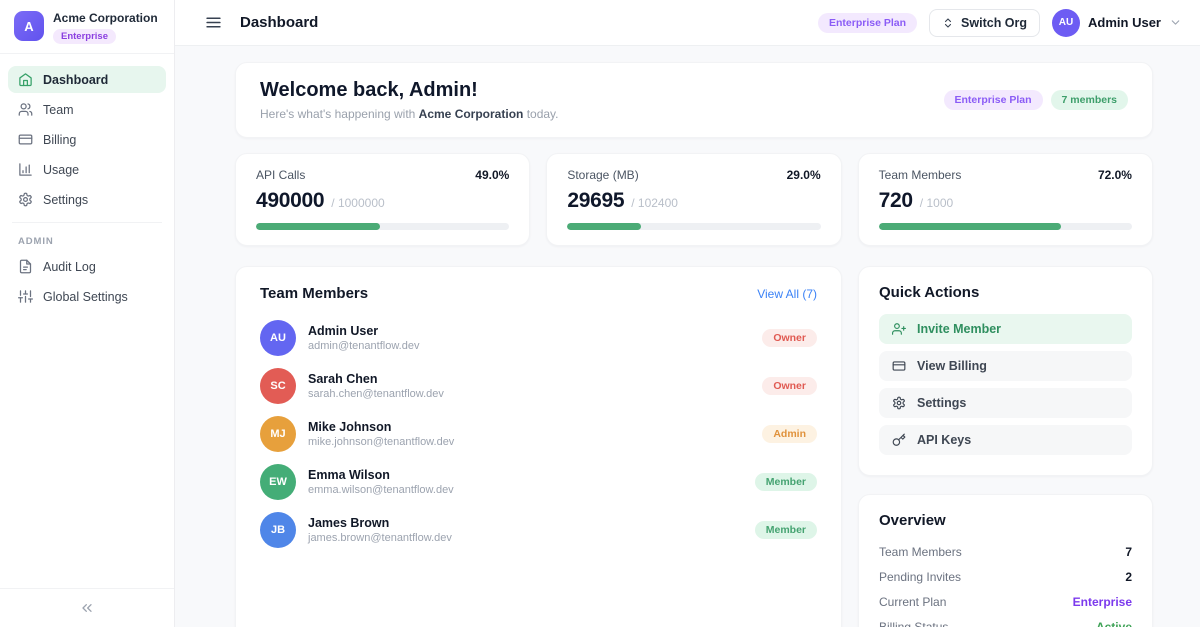 This screenshot has height=627, width=1200. What do you see at coordinates (899, 440) in the screenshot?
I see `key-icon` at bounding box center [899, 440].